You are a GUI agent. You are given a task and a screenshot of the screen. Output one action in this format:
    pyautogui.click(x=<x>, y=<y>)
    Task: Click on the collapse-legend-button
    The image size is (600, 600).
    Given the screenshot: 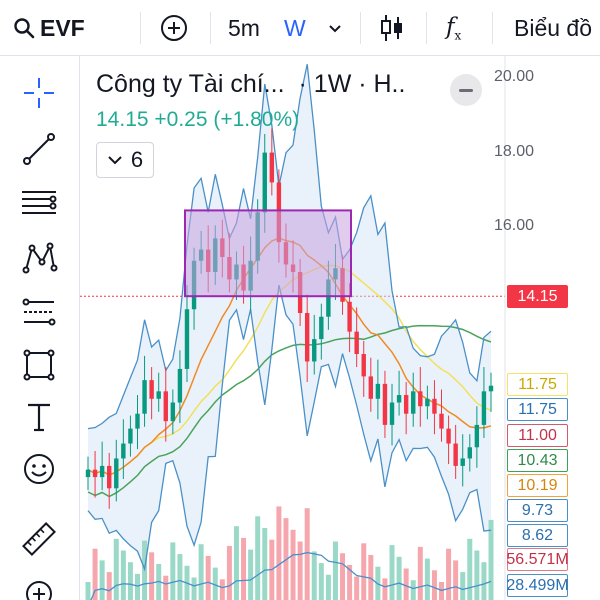 What is the action you would take?
    pyautogui.click(x=466, y=90)
    